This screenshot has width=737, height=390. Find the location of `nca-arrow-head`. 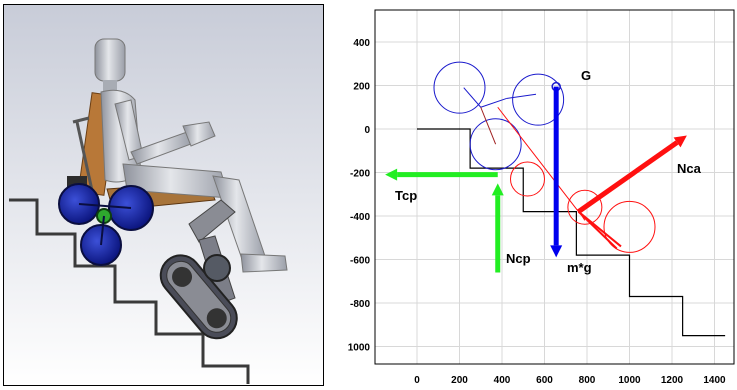

nca-arrow-head is located at coordinates (680, 141).